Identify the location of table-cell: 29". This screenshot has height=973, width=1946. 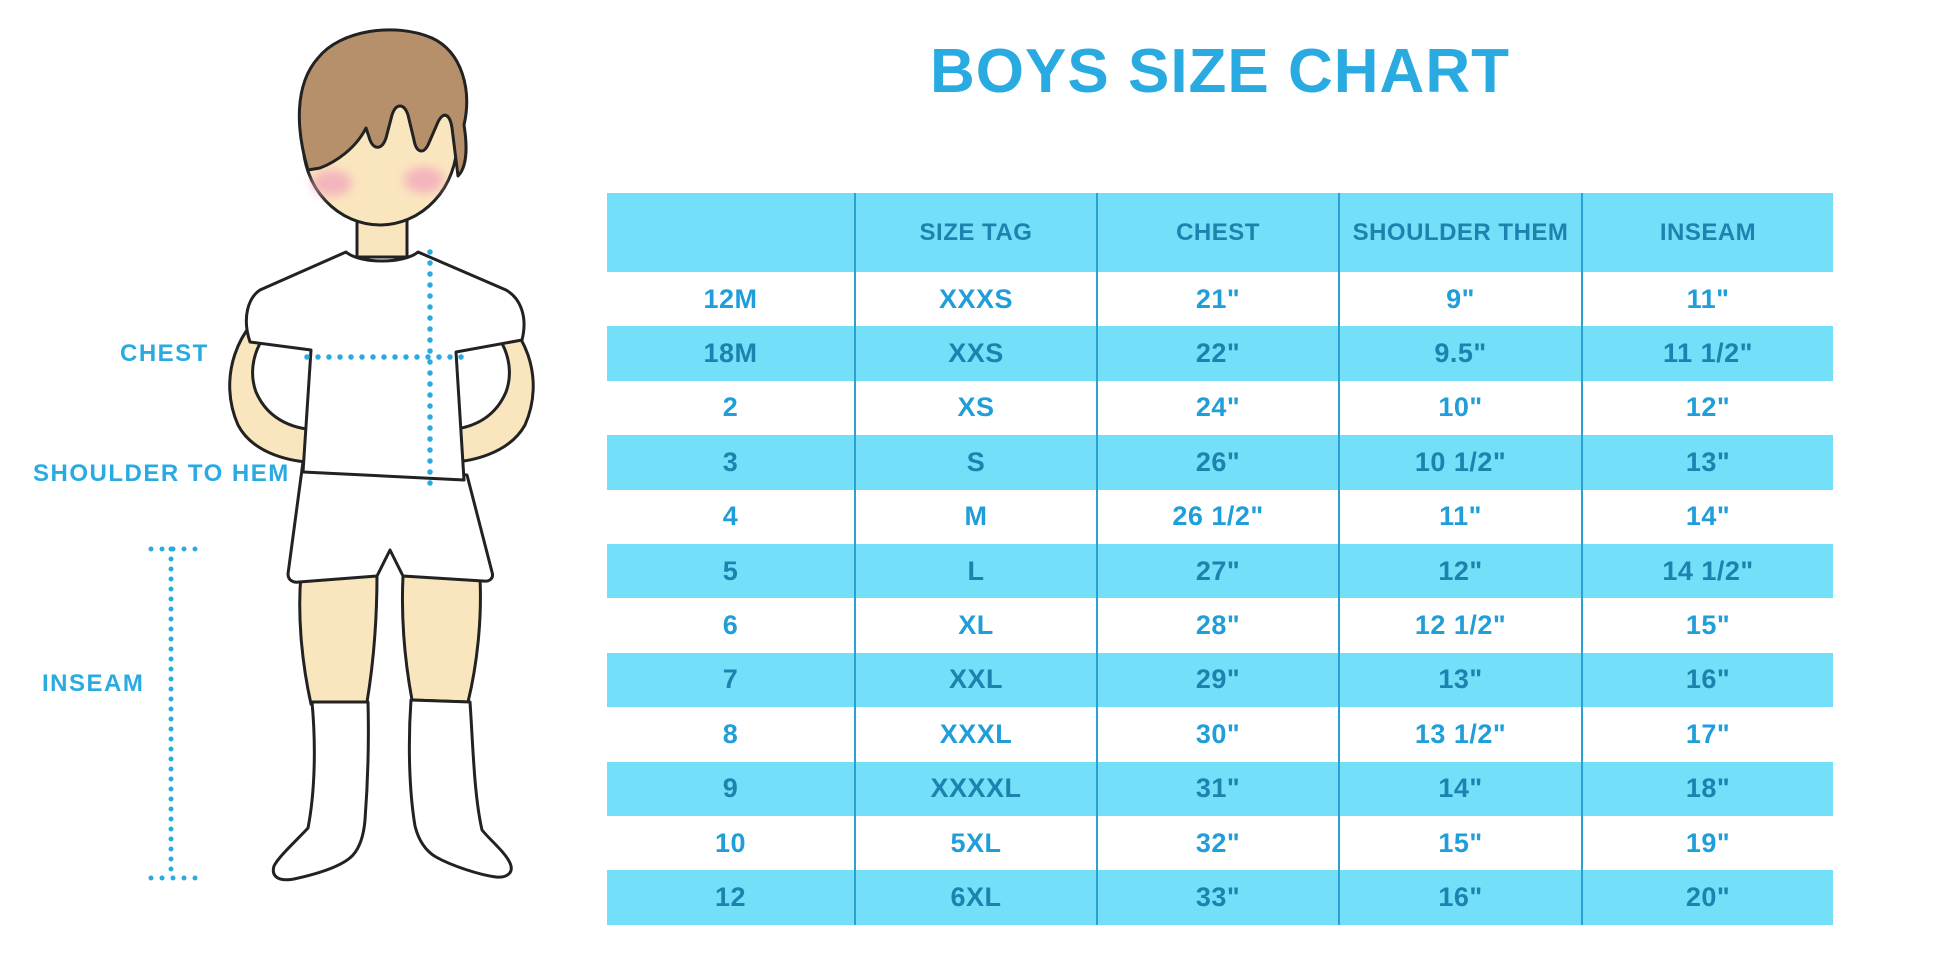
(1219, 680).